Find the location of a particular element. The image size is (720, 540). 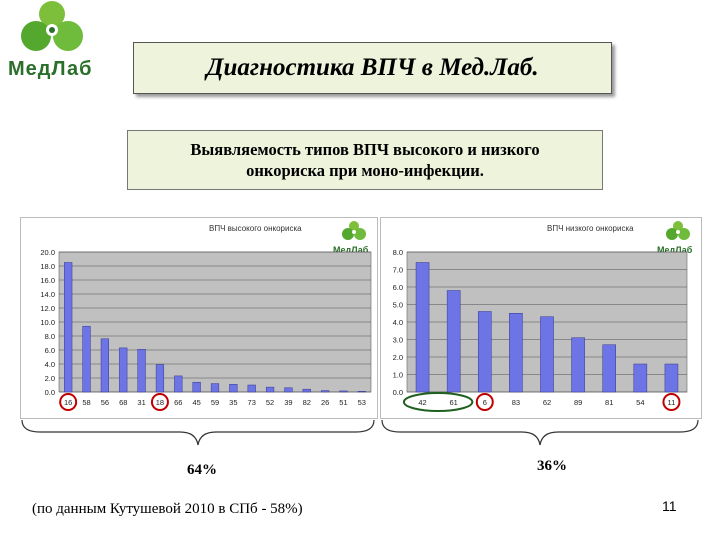

y-tick-label: 18.0 is located at coordinates (47, 266).